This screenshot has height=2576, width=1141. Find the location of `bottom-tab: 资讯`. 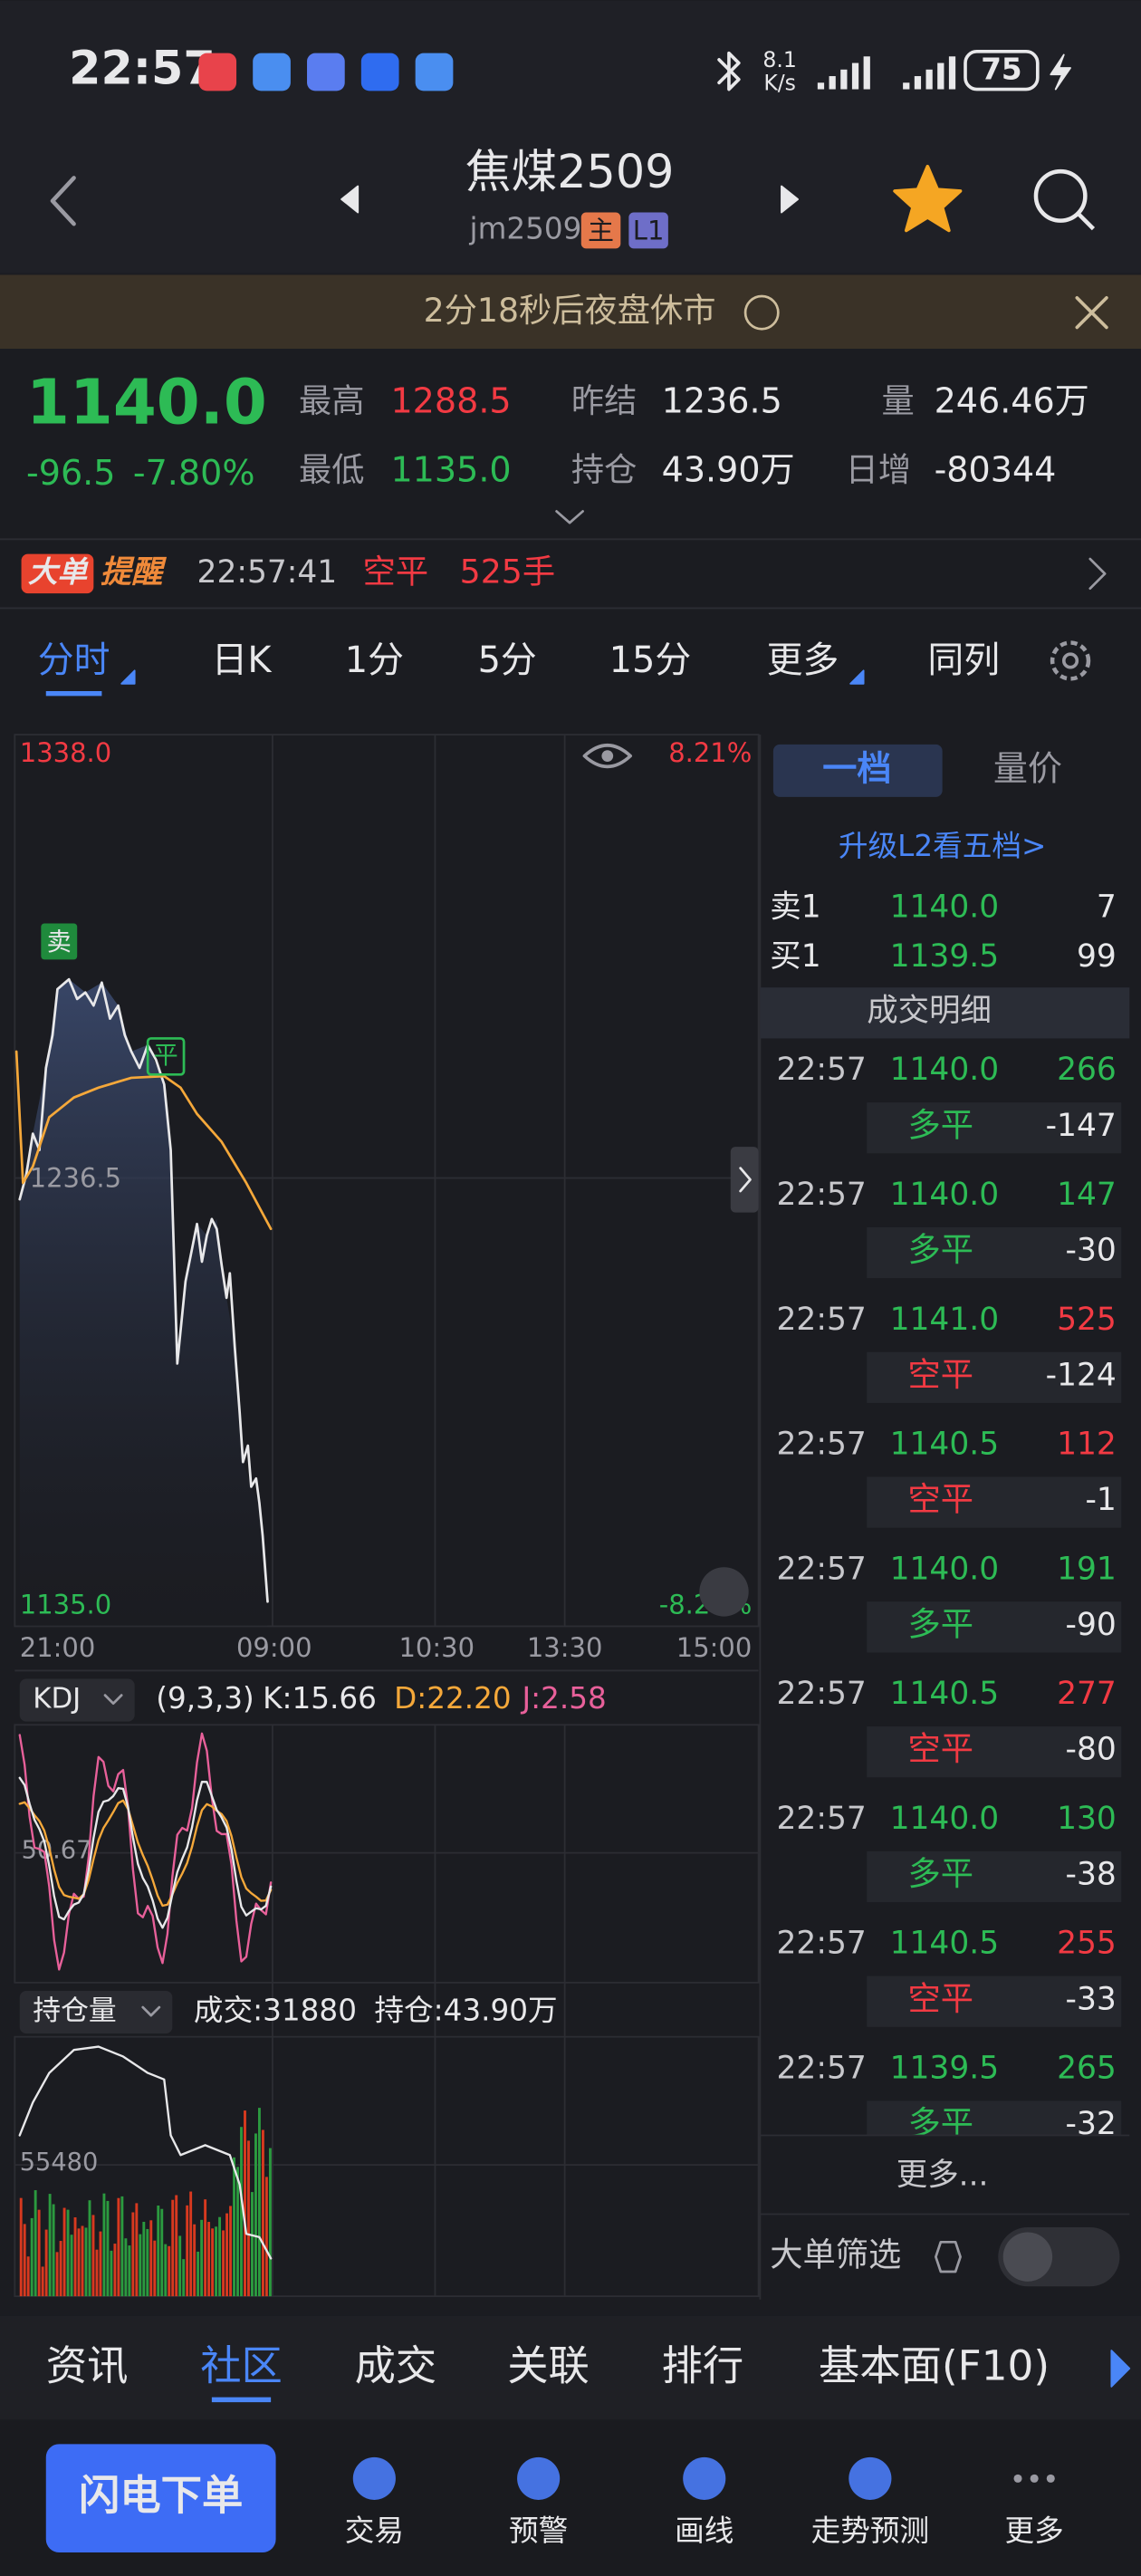

bottom-tab: 资讯 is located at coordinates (88, 2365).